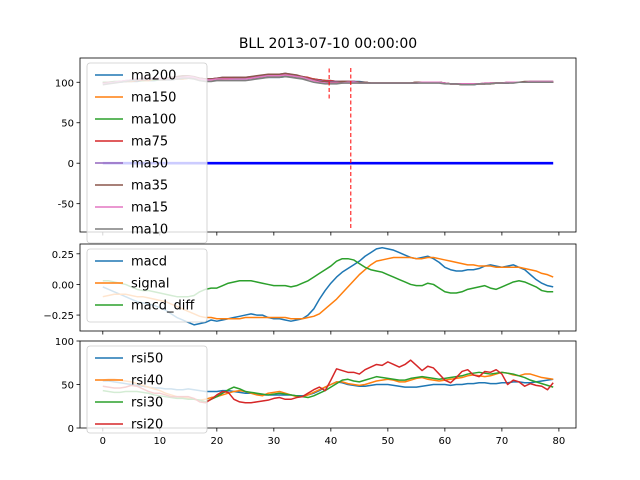 The image size is (640, 480). What do you see at coordinates (445, 441) in the screenshot?
I see `x-tick-label: 60` at bounding box center [445, 441].